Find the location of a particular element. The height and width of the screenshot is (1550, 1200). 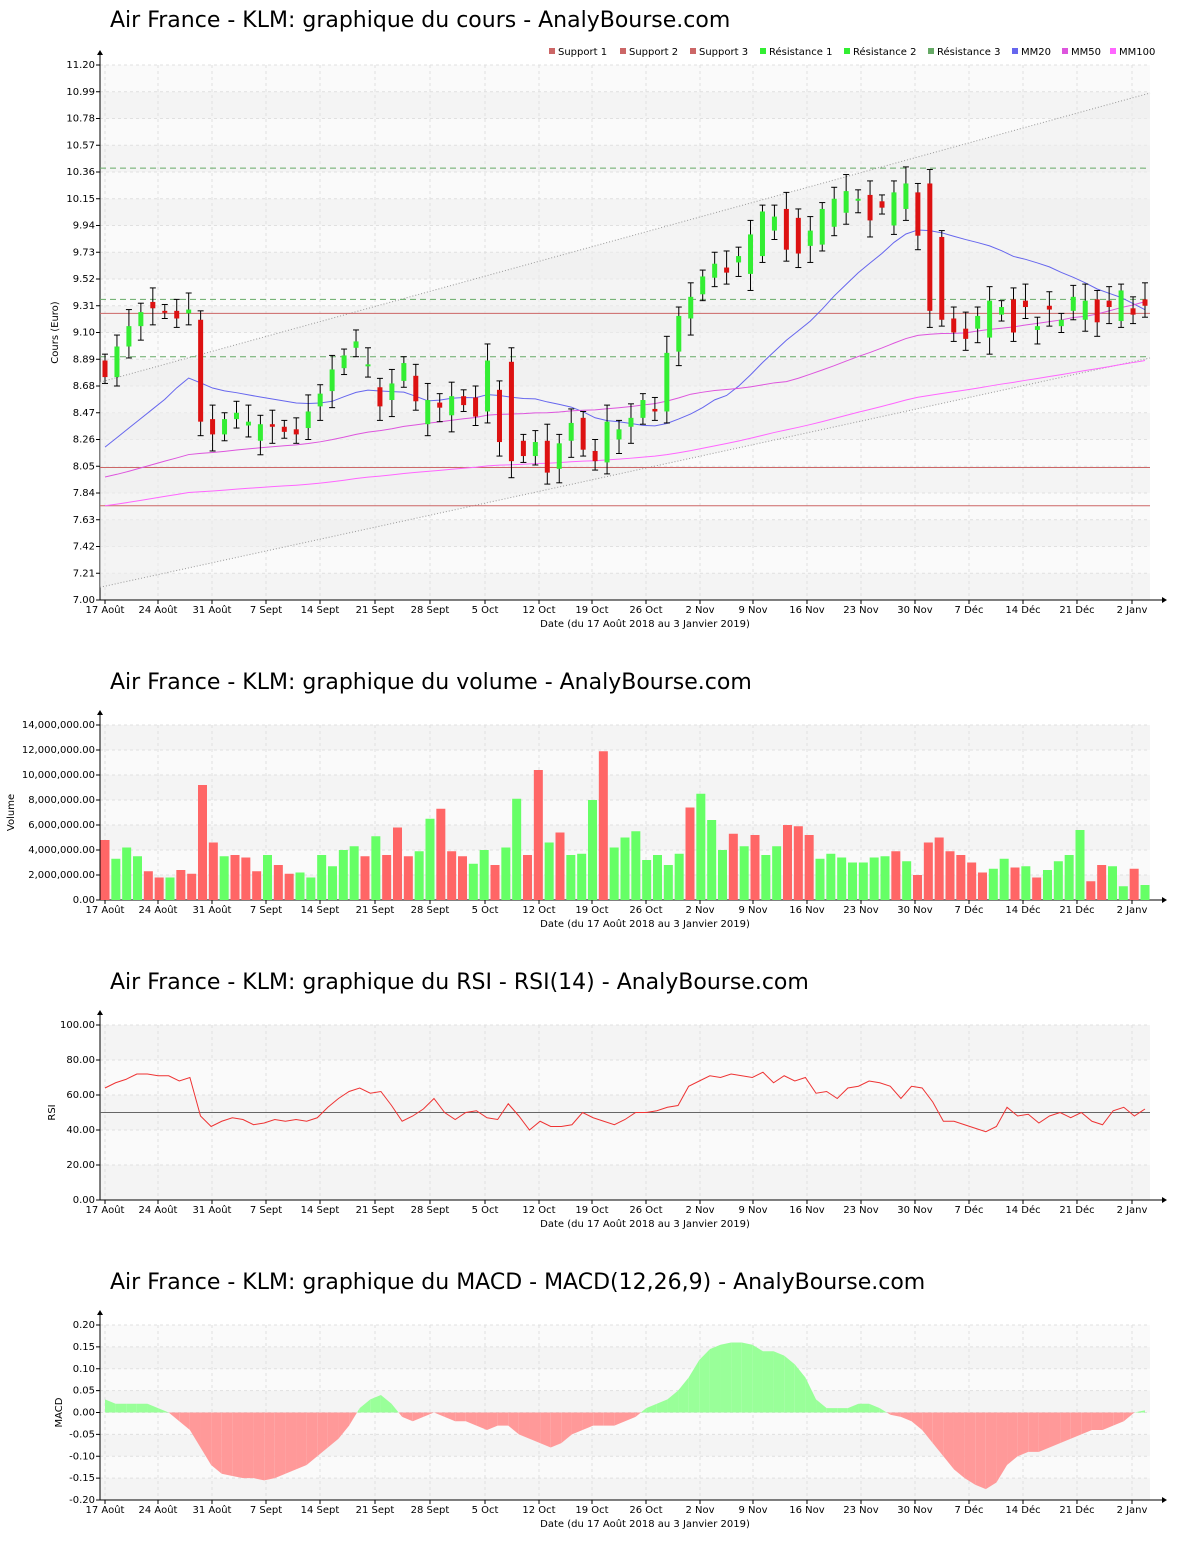

rsi-y-axis-arrow is located at coordinates (100, 1012).